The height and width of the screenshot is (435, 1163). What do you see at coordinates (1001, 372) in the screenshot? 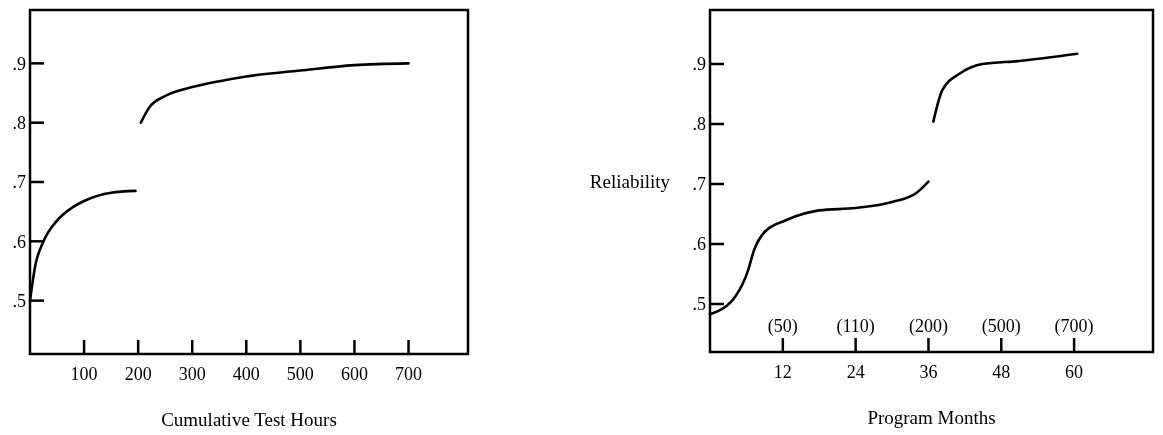
I see `x-tick-label: 48` at bounding box center [1001, 372].